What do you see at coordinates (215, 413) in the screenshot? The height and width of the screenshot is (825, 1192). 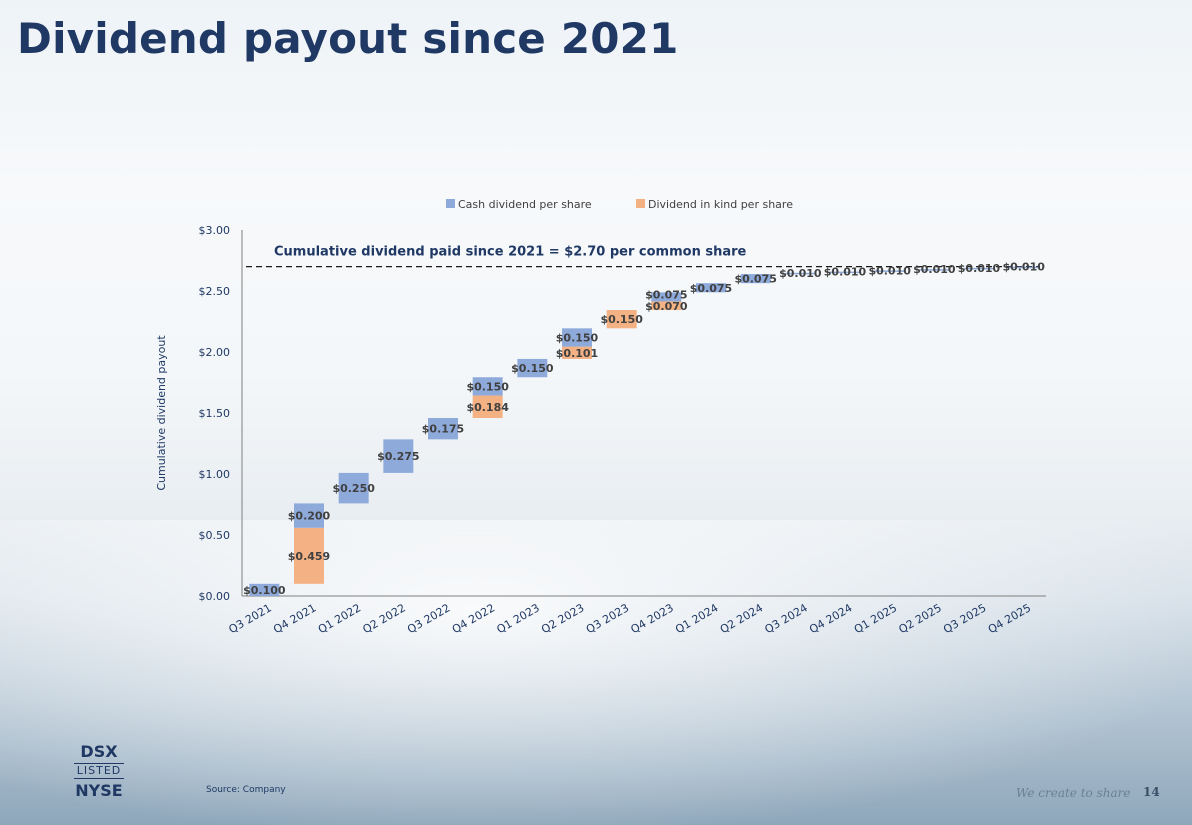 I see `y-tick-label: $1.50` at bounding box center [215, 413].